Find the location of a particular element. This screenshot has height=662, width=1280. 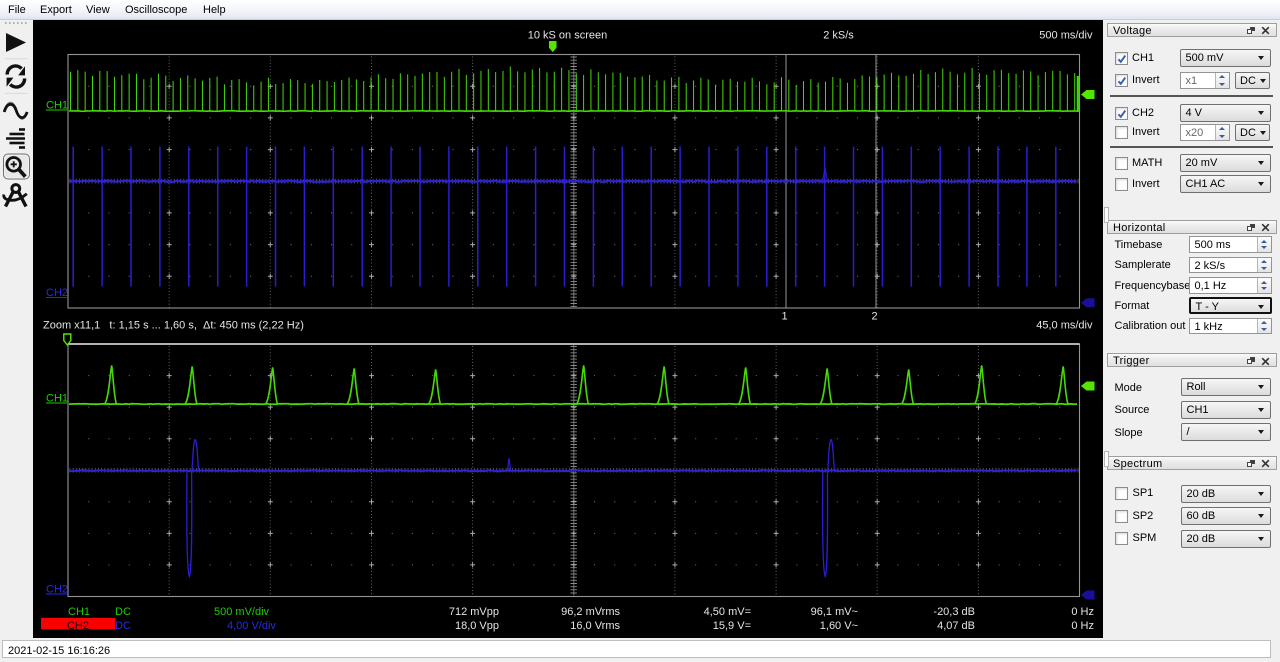

svg-text: 96,1 mV~ is located at coordinates (834, 612).